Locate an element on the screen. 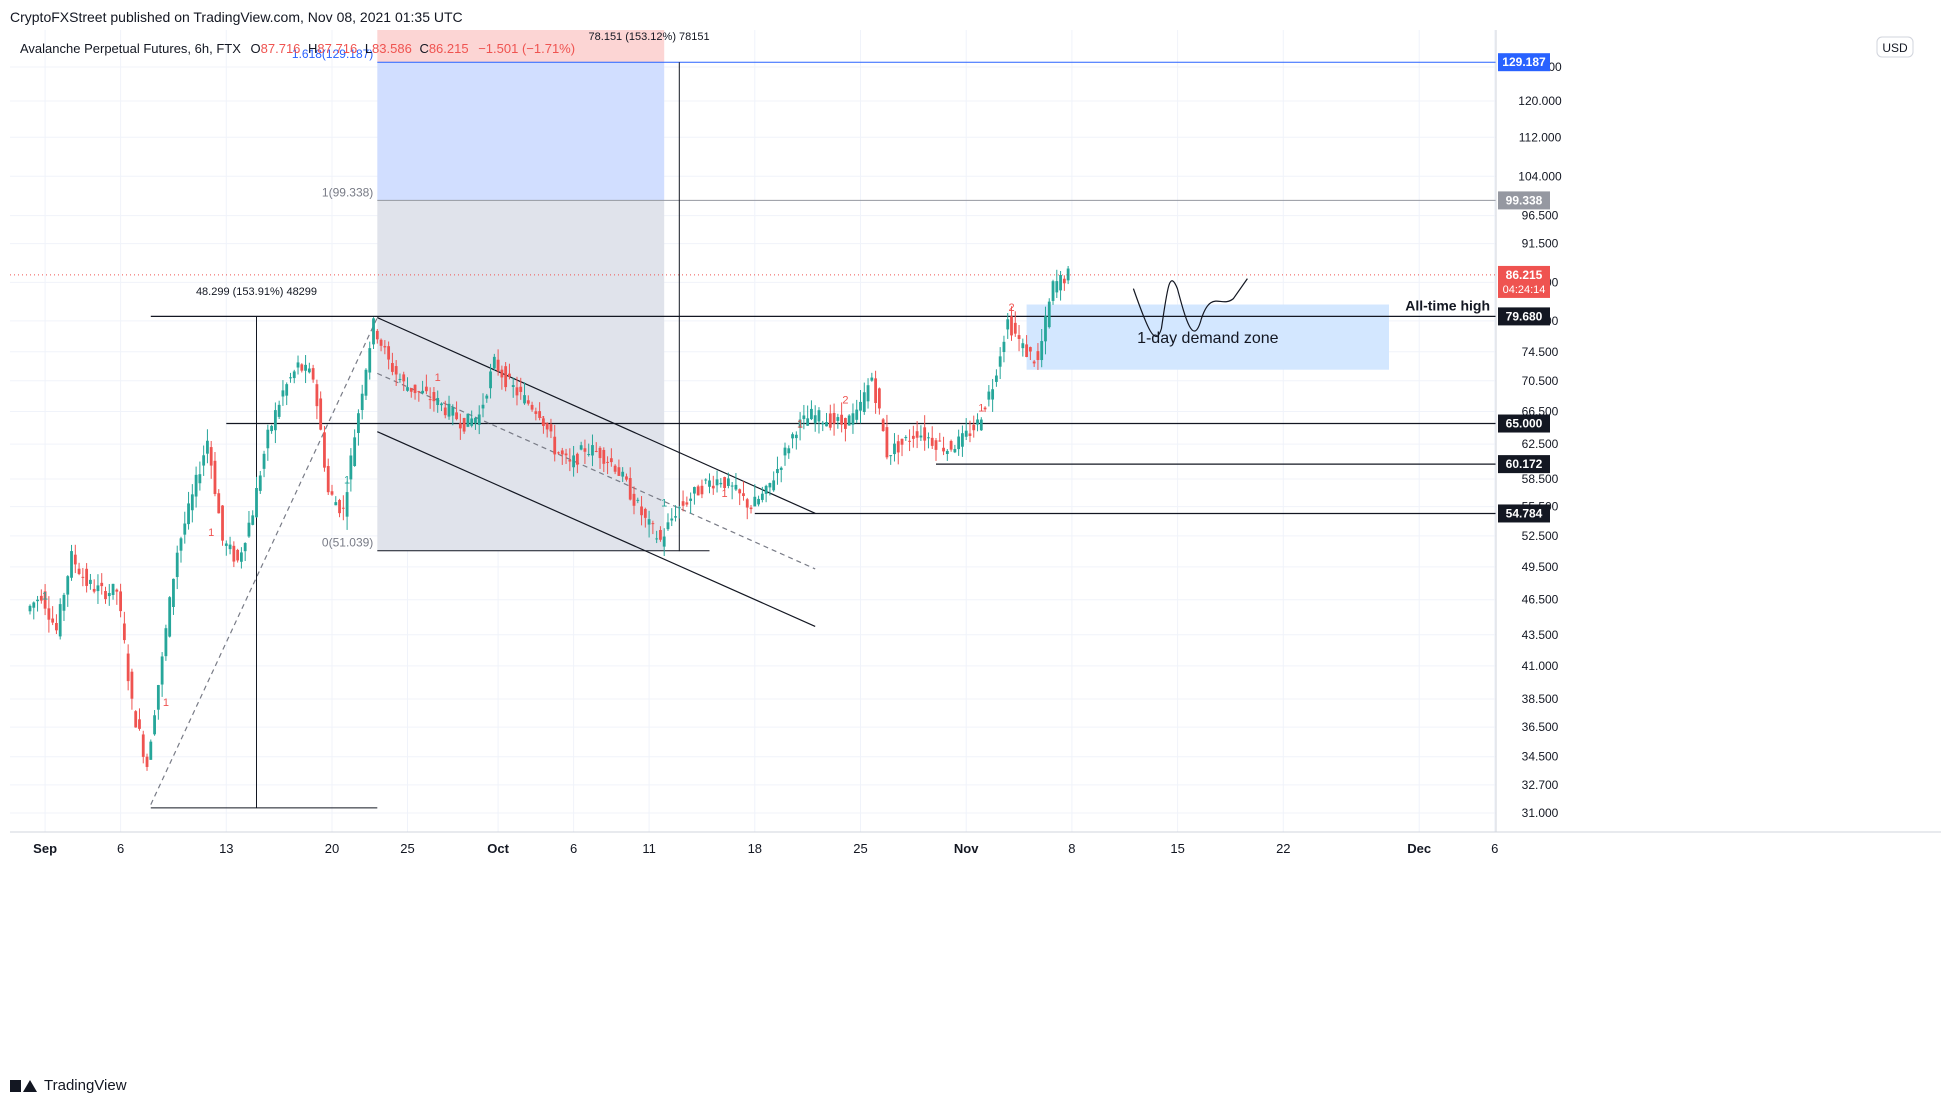  x-tick-label: 6 is located at coordinates (573, 848).